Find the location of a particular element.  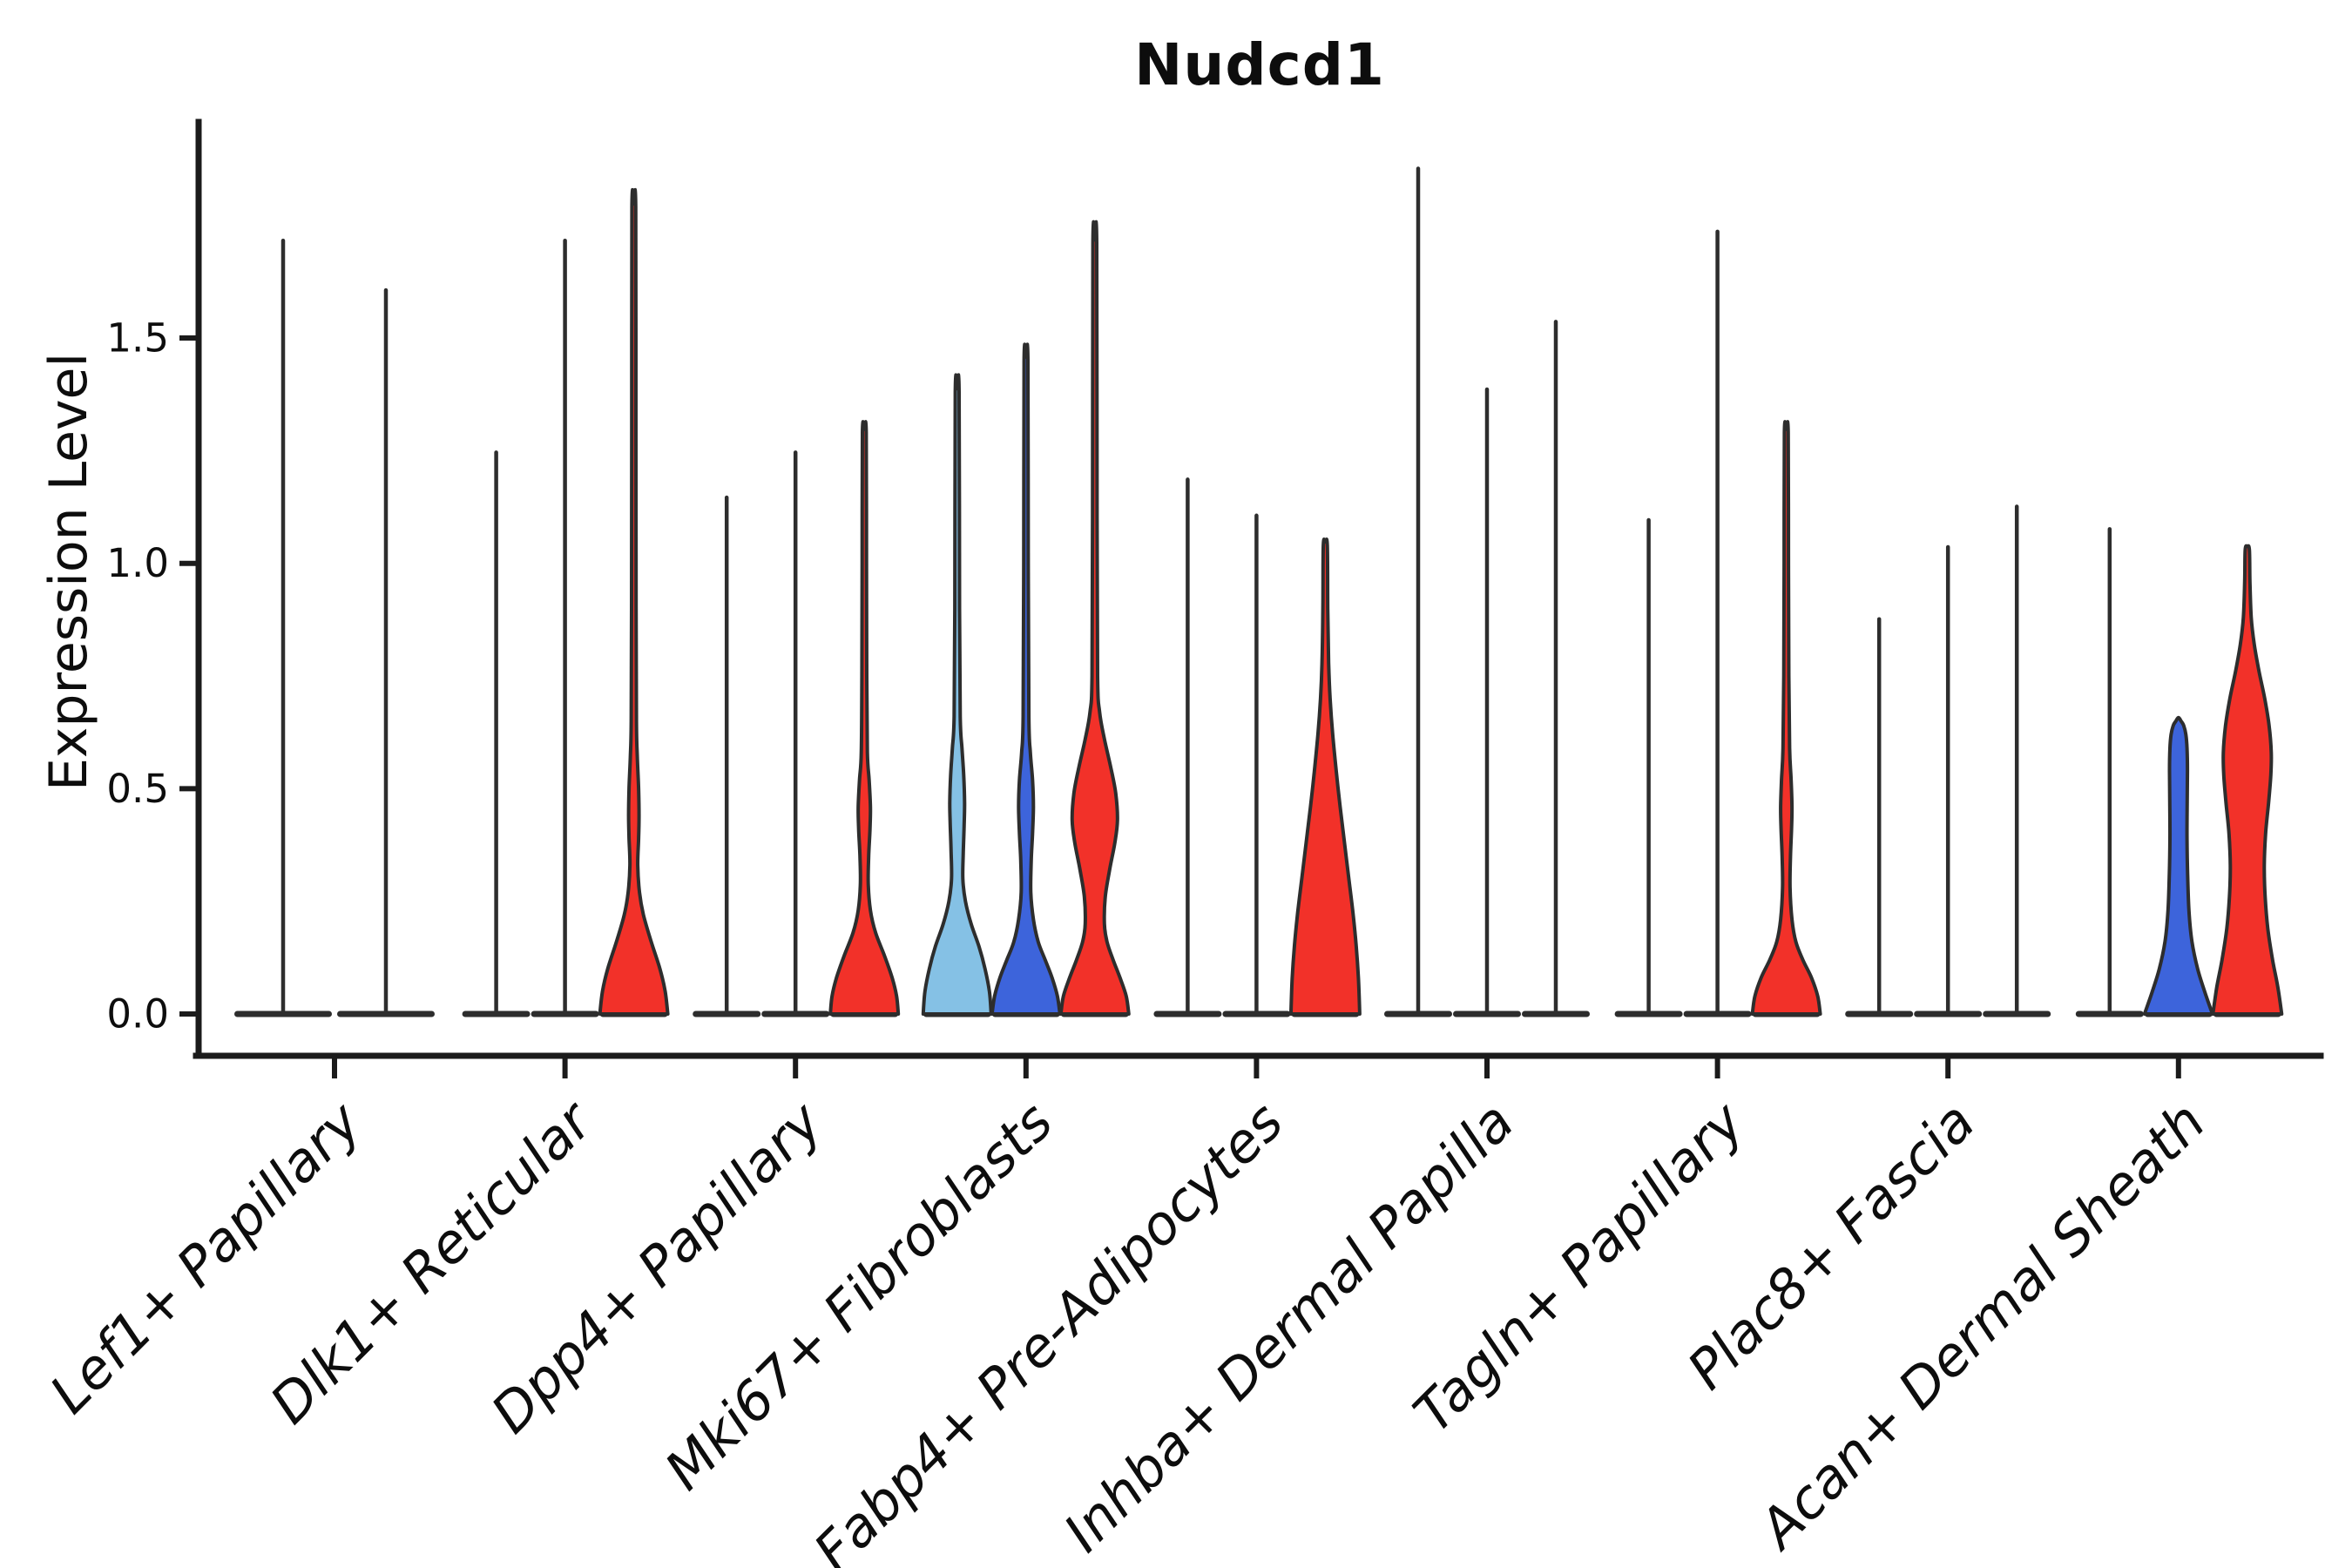

y-tick-label: 0.5 is located at coordinates (137, 789).